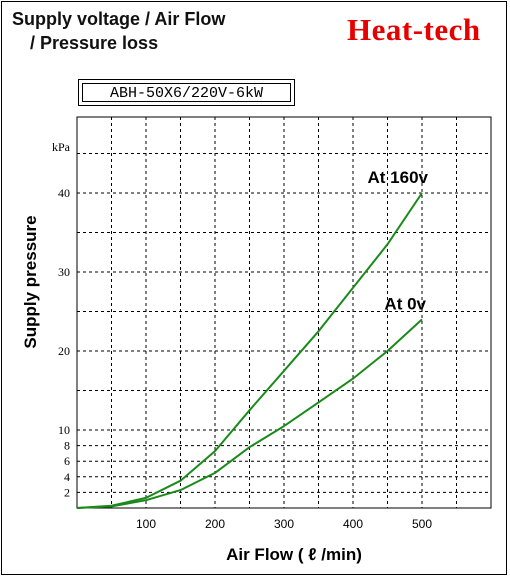  What do you see at coordinates (146, 524) in the screenshot?
I see `x-tick-label: 100` at bounding box center [146, 524].